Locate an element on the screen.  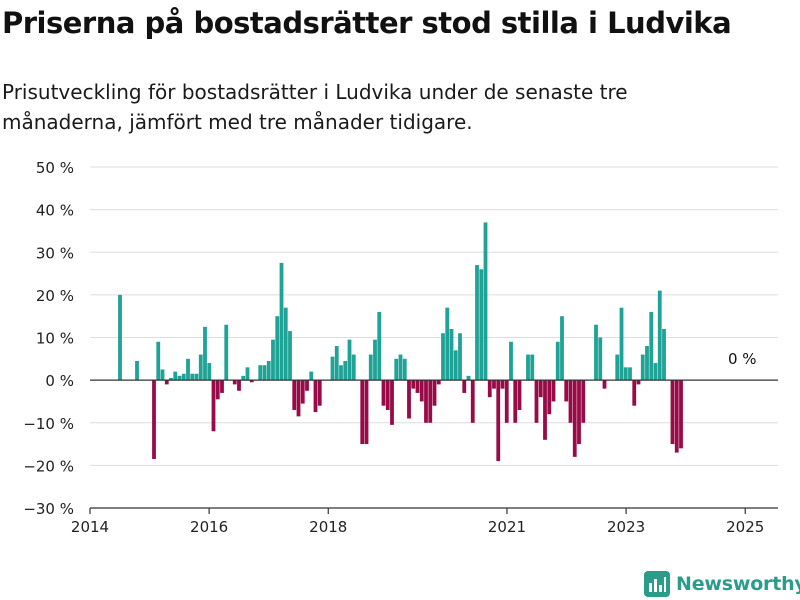
y-tick-label: −20 % is located at coordinates (48, 466).